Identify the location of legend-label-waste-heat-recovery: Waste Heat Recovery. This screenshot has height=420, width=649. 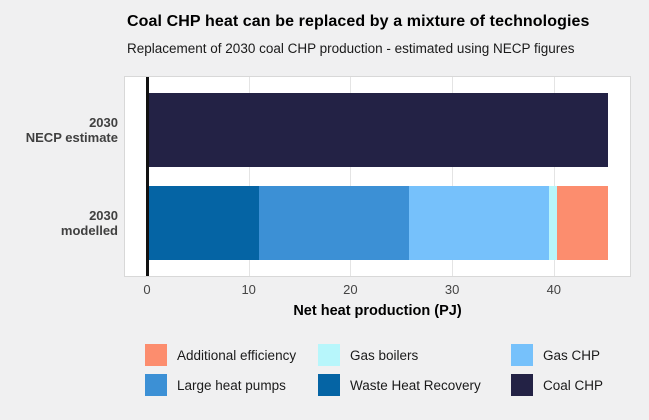
(415, 385).